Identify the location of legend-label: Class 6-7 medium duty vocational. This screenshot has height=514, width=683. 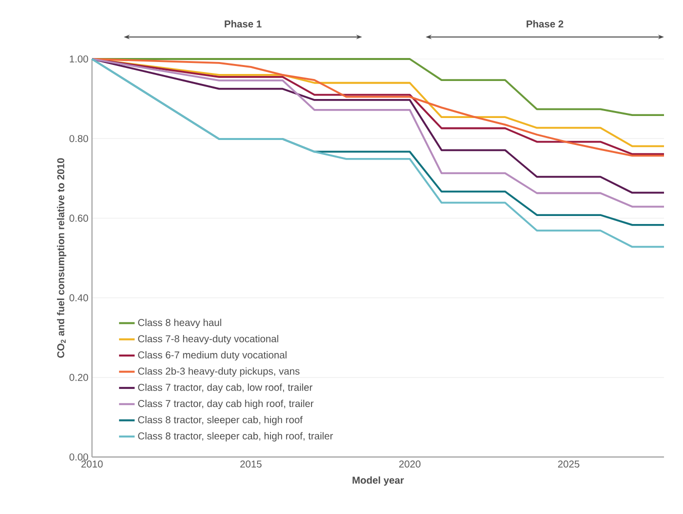
(212, 355).